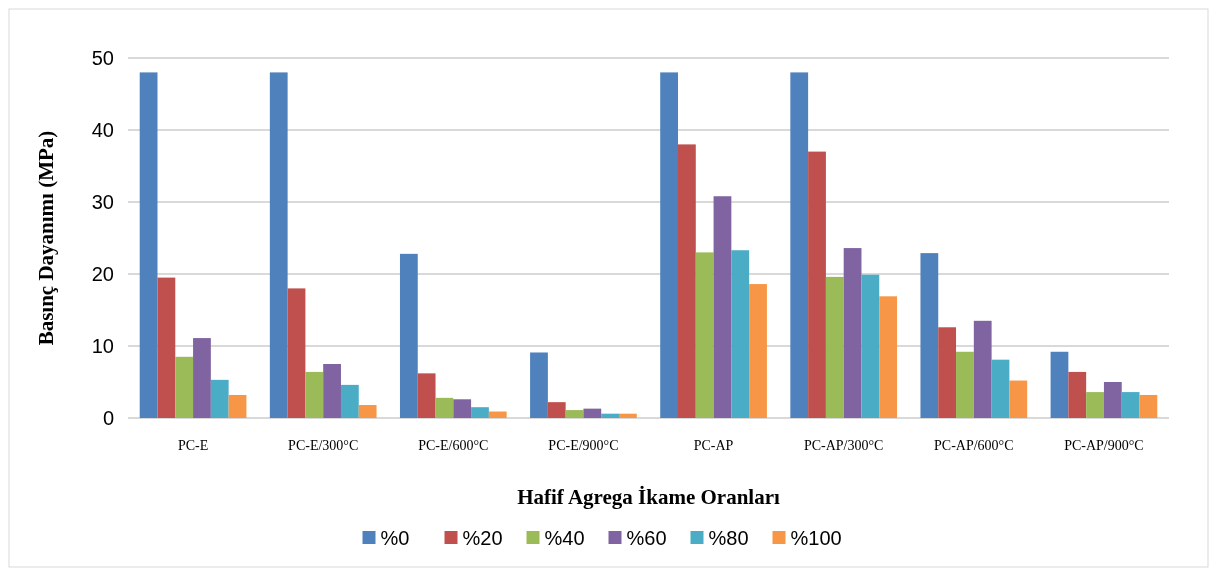 This screenshot has height=576, width=1217. What do you see at coordinates (843, 445) in the screenshot?
I see `x-tick-label: PC-AP/300°C` at bounding box center [843, 445].